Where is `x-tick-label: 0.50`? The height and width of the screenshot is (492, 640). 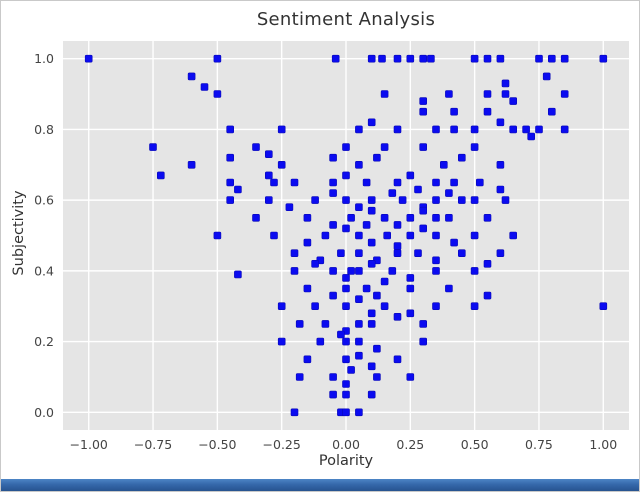
x-tick-label: 0.50 is located at coordinates (475, 444).